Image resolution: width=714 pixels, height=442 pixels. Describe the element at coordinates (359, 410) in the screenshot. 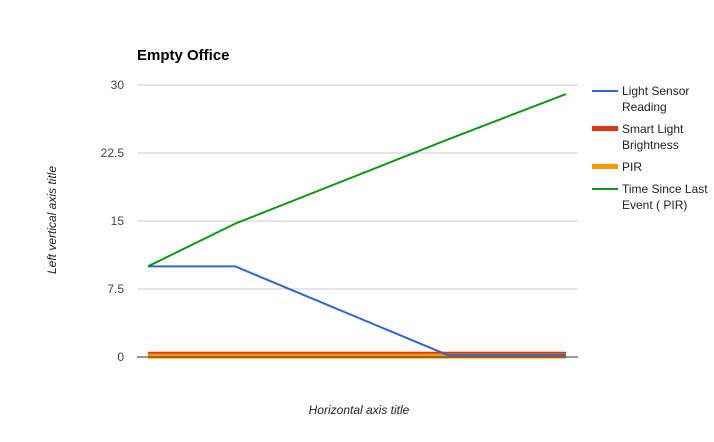

I see `x-axis-title: Horizontal axis title` at that location.